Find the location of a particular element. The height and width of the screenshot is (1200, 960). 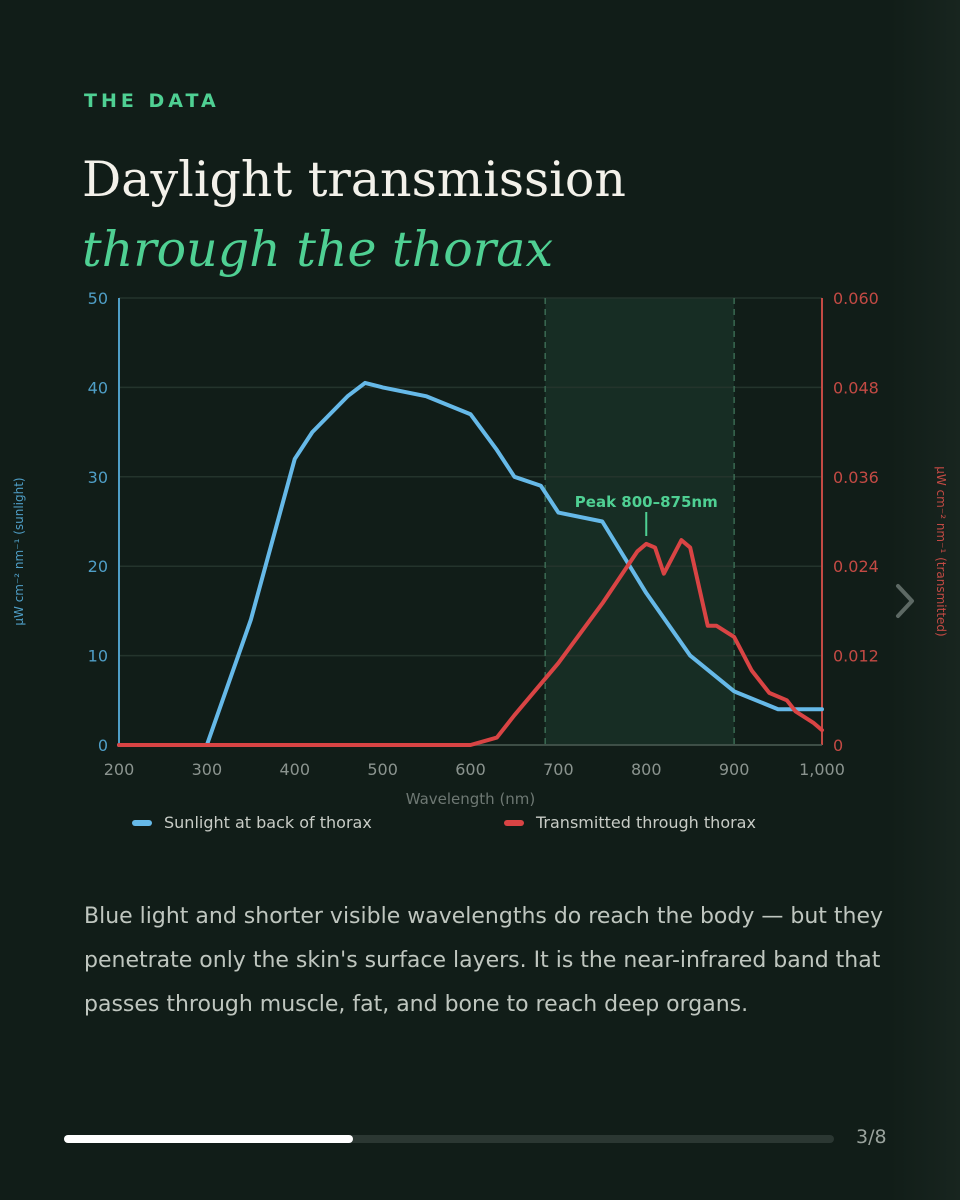

x-axis-title: Wavelength (nm) is located at coordinates (471, 799).